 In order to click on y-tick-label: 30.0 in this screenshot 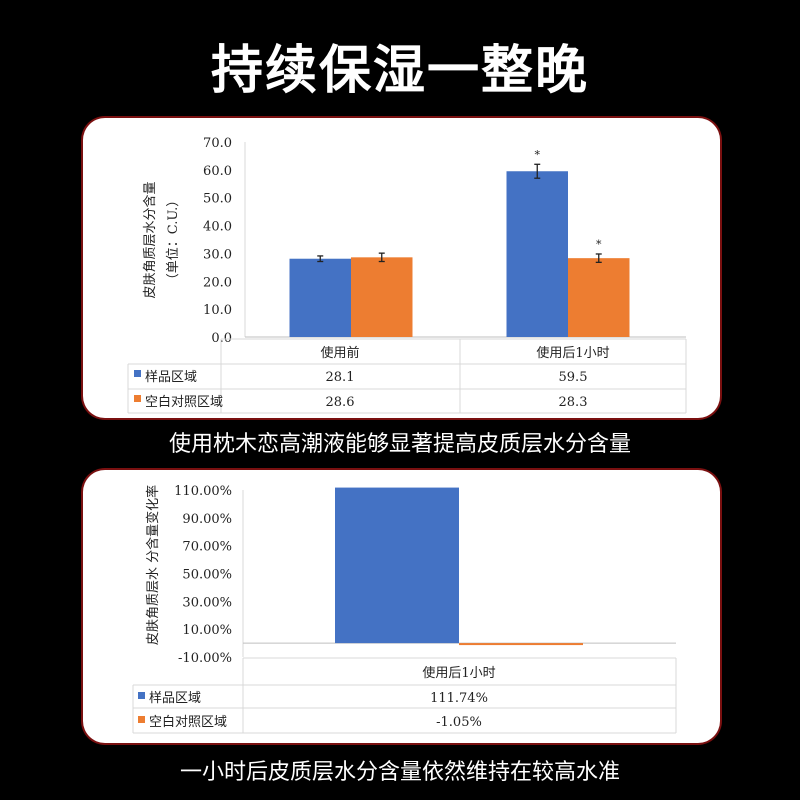, I will do `click(217, 254)`.